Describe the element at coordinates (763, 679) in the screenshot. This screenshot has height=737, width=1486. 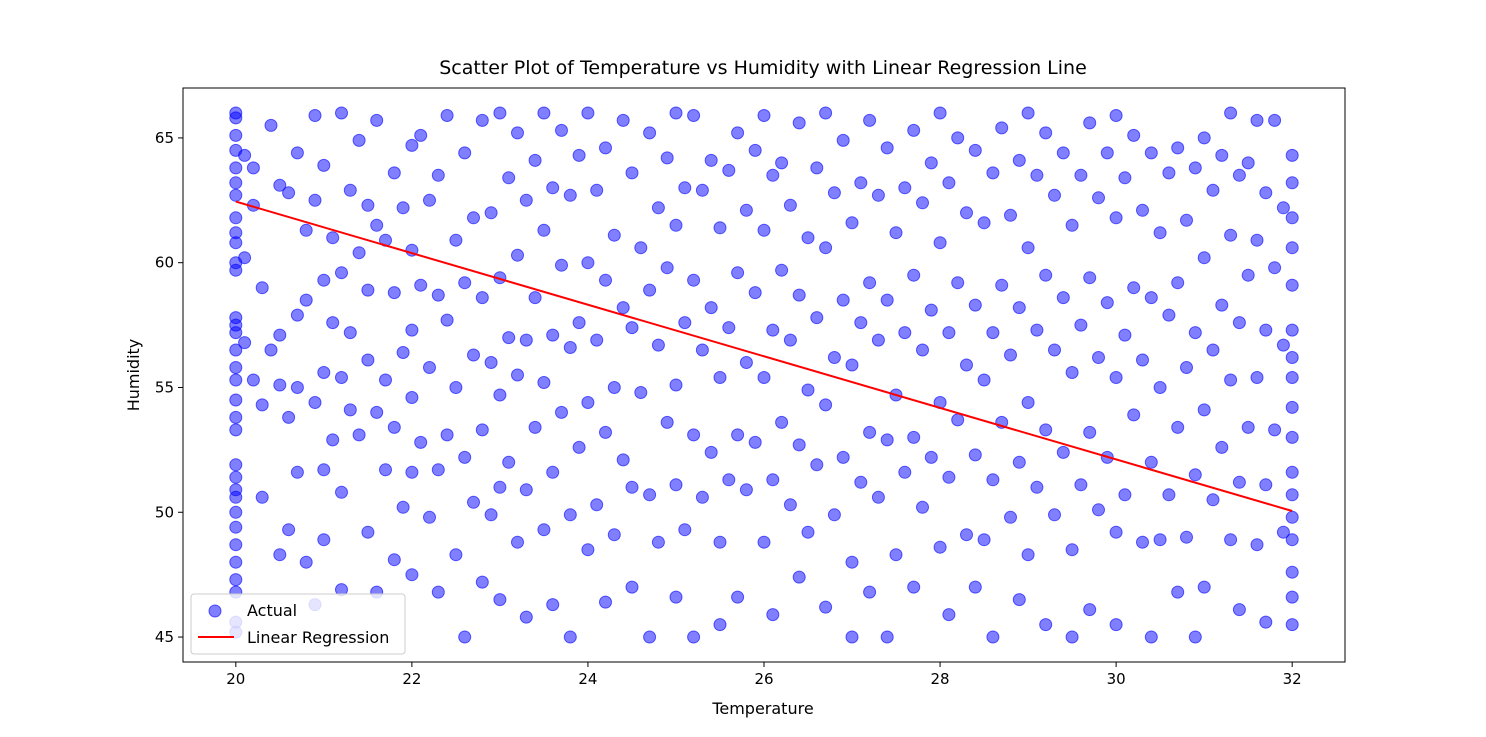
I see `x-tick-label: 26` at that location.